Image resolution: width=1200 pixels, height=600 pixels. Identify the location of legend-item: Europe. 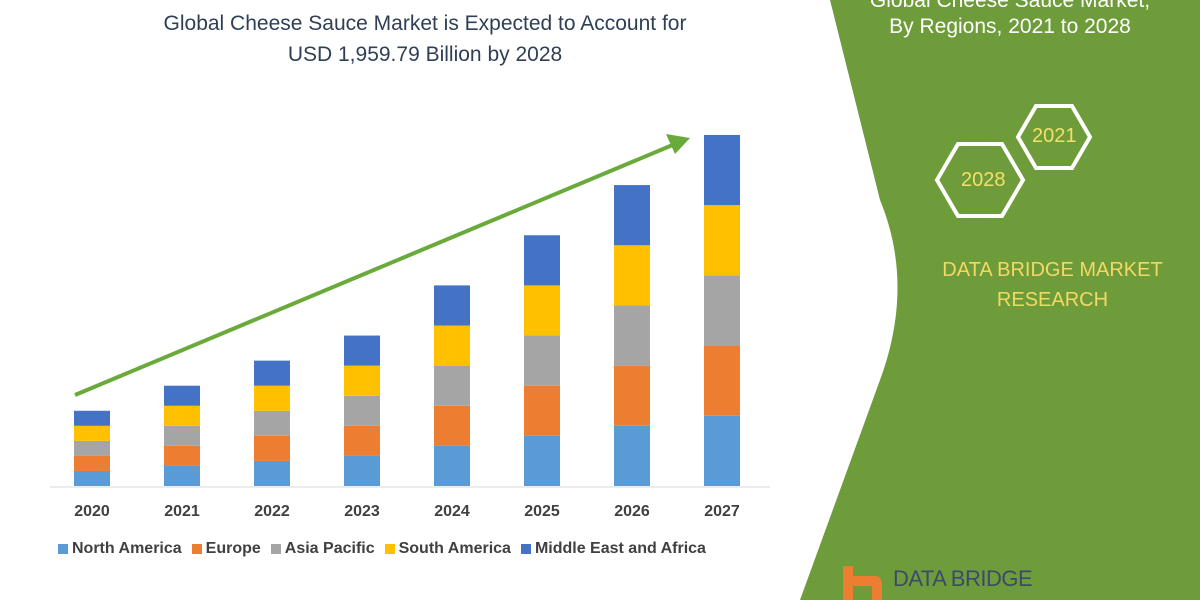
(226, 549).